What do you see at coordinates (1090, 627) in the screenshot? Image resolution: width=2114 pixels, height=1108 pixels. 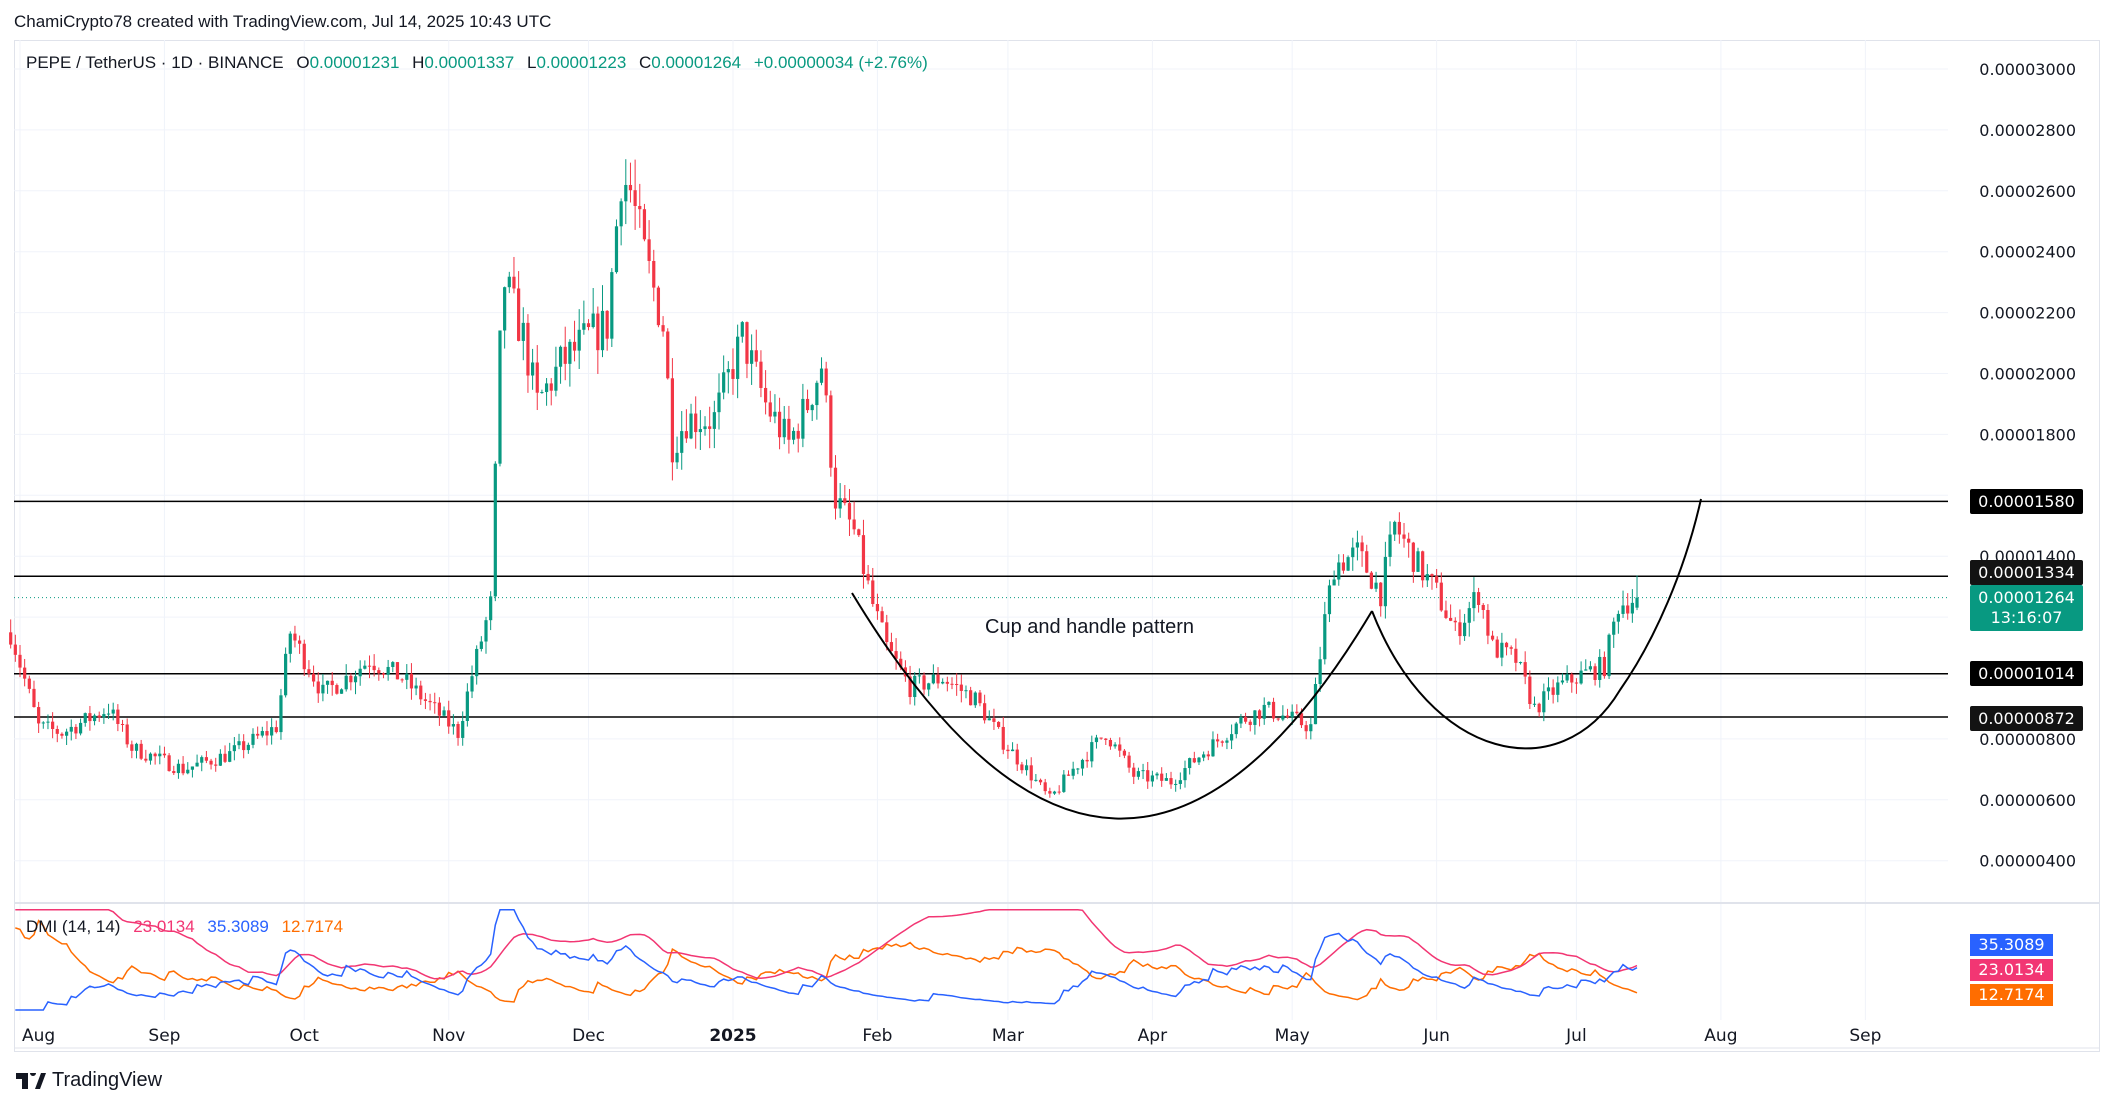 I see `pattern-annotation: Cup and handle pattern` at bounding box center [1090, 627].